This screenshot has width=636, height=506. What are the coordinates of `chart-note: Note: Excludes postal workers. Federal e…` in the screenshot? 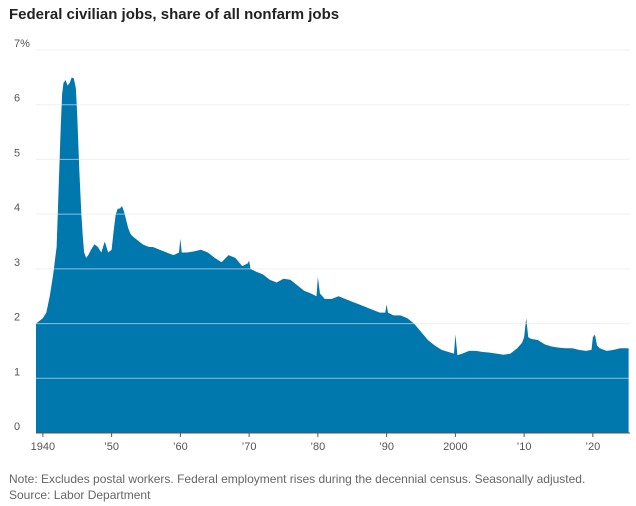 It's located at (297, 479).